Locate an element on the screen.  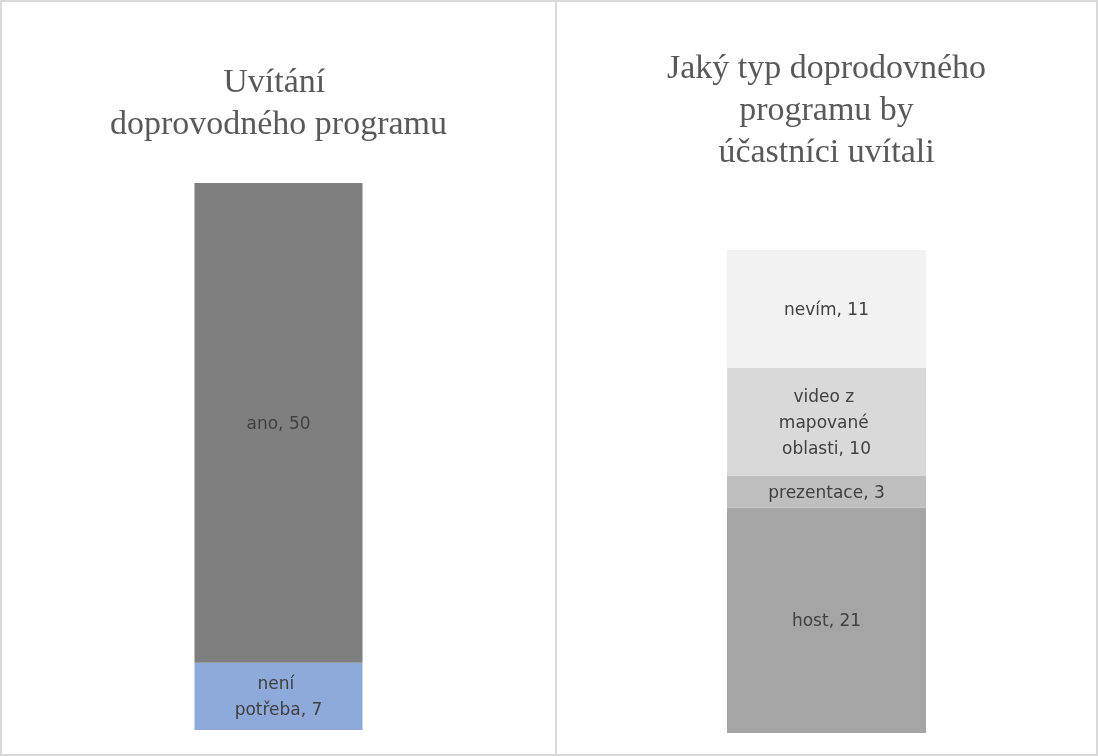
chart-title: Uvítání doprovodného programu is located at coordinates (278, 101).